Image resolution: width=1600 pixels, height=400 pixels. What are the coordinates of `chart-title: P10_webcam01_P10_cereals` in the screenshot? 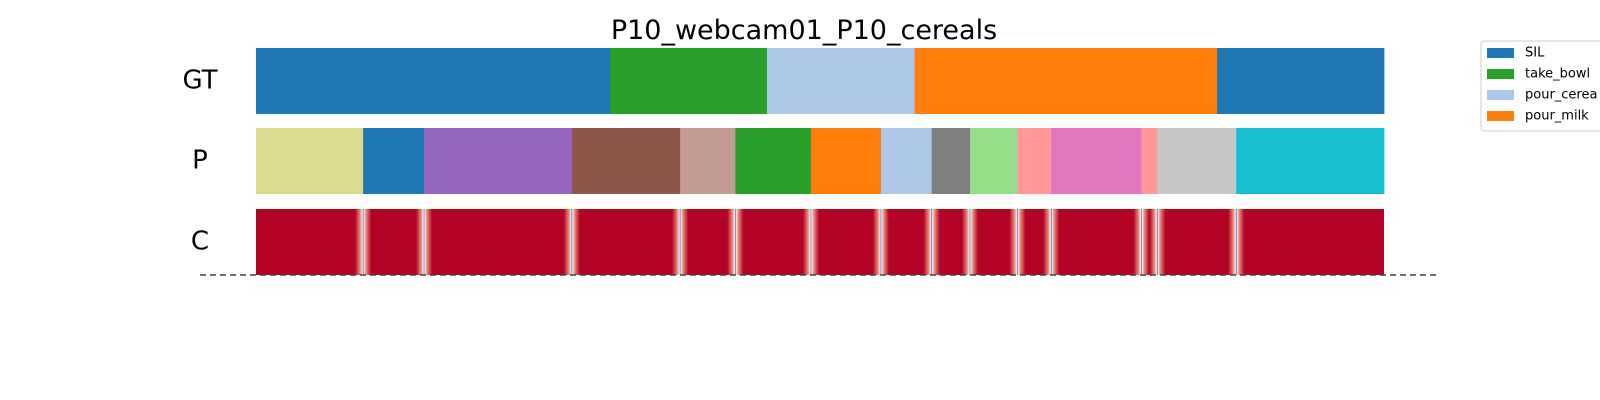 It's located at (804, 30).